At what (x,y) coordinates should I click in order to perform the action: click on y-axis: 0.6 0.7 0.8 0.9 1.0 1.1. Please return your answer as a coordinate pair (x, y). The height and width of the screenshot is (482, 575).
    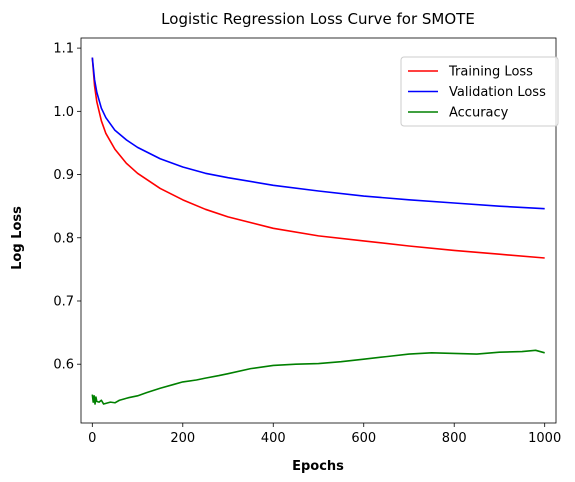
    Looking at the image, I should click on (67, 207).